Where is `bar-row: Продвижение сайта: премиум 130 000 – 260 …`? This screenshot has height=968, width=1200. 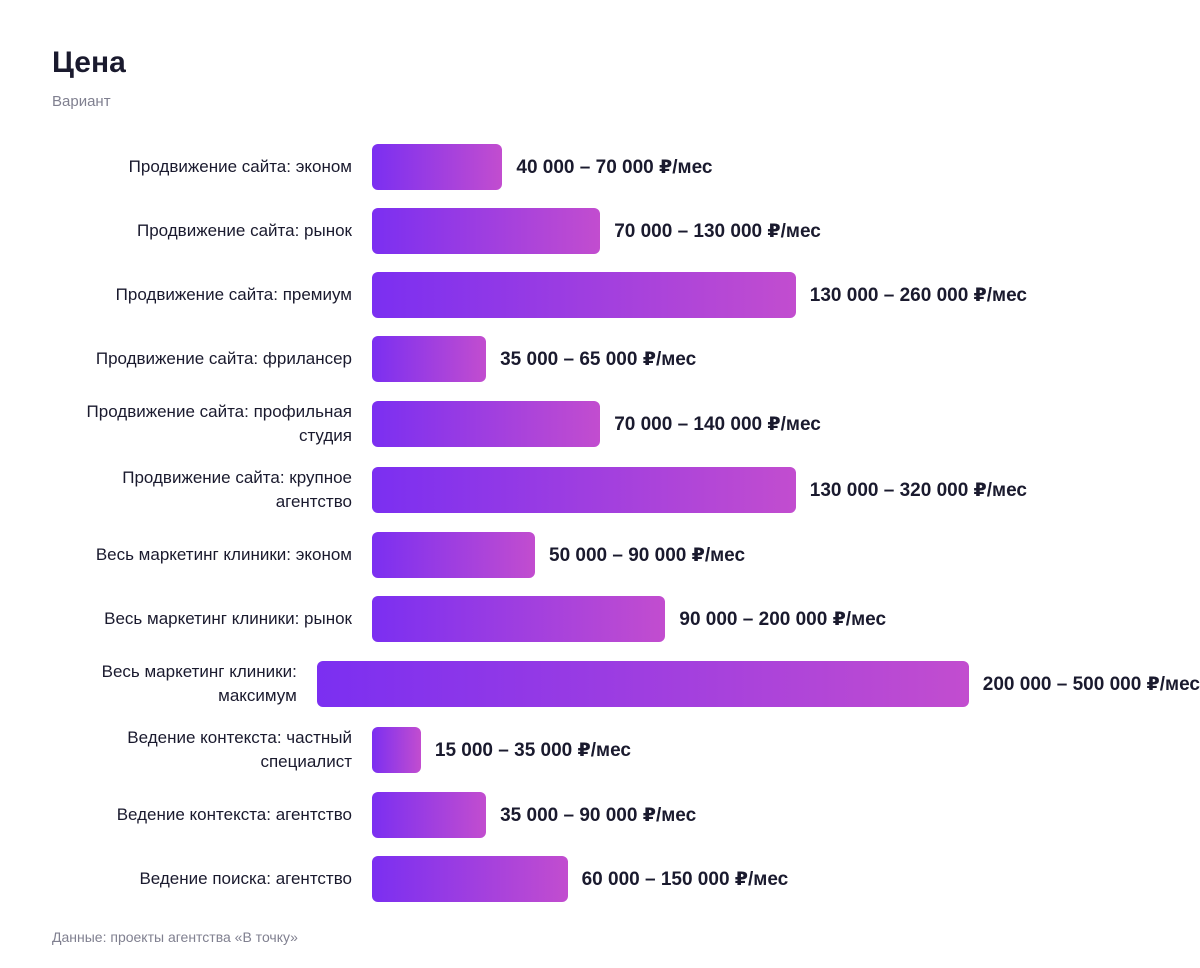 bar-row: Продвижение сайта: премиум 130 000 – 260 … is located at coordinates (600, 295).